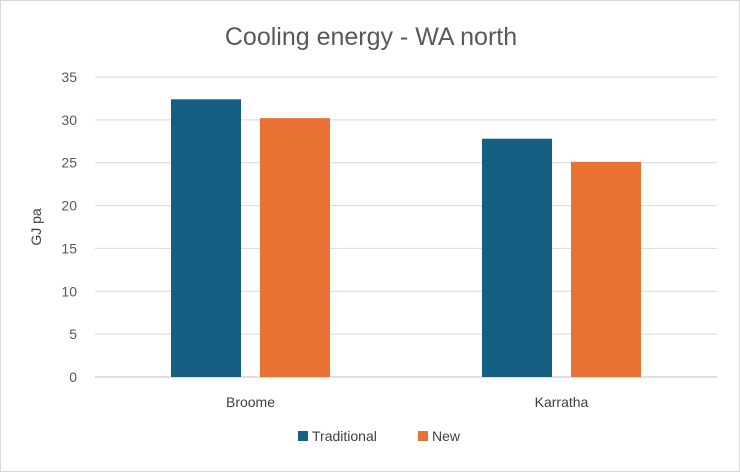  Describe the element at coordinates (606, 269) in the screenshot. I see `bar-new-karratha` at that location.